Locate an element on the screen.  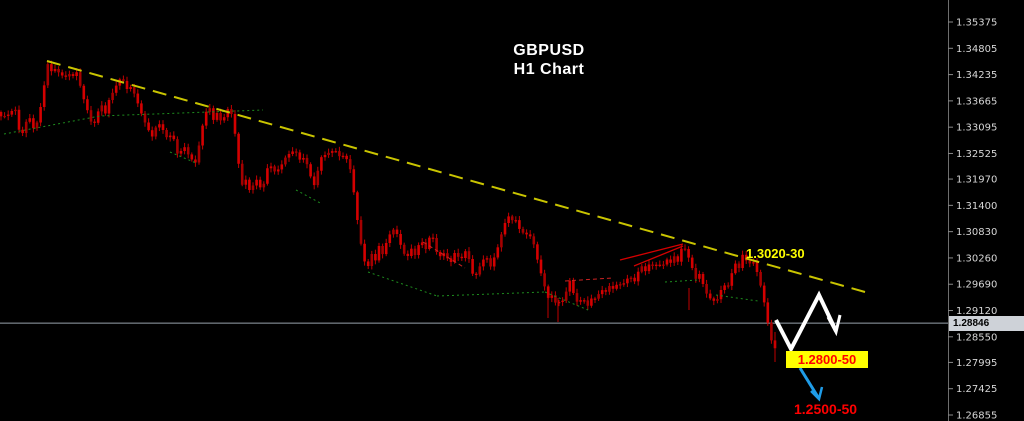
price-axis-label: 1.33665 is located at coordinates (976, 101).